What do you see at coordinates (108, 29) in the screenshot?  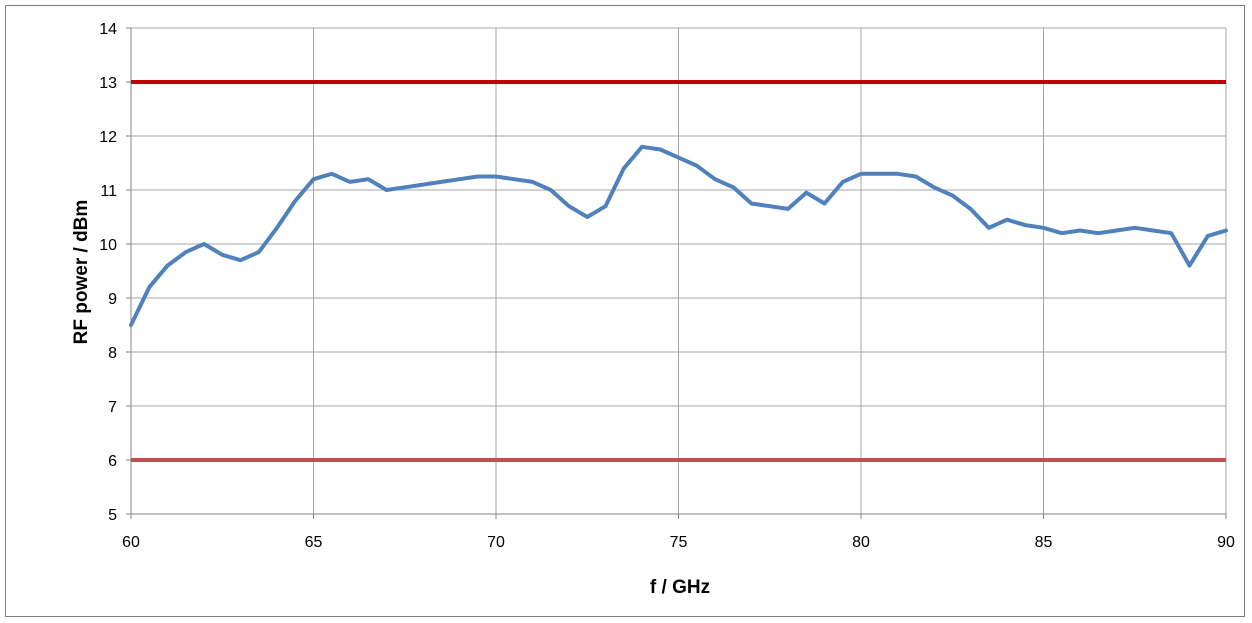 I see `y-tick-label: 14` at bounding box center [108, 29].